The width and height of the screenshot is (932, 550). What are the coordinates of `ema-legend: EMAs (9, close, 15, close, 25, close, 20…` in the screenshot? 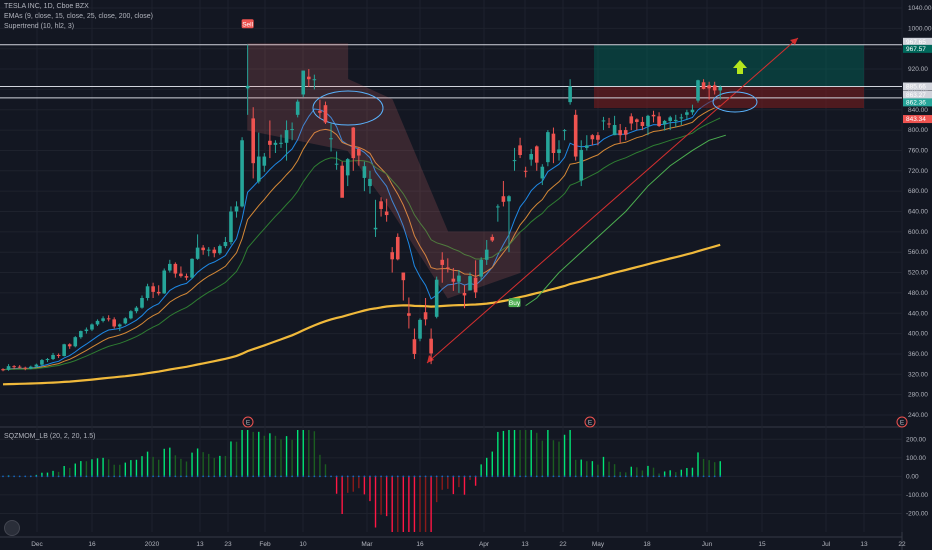 It's located at (79, 16).